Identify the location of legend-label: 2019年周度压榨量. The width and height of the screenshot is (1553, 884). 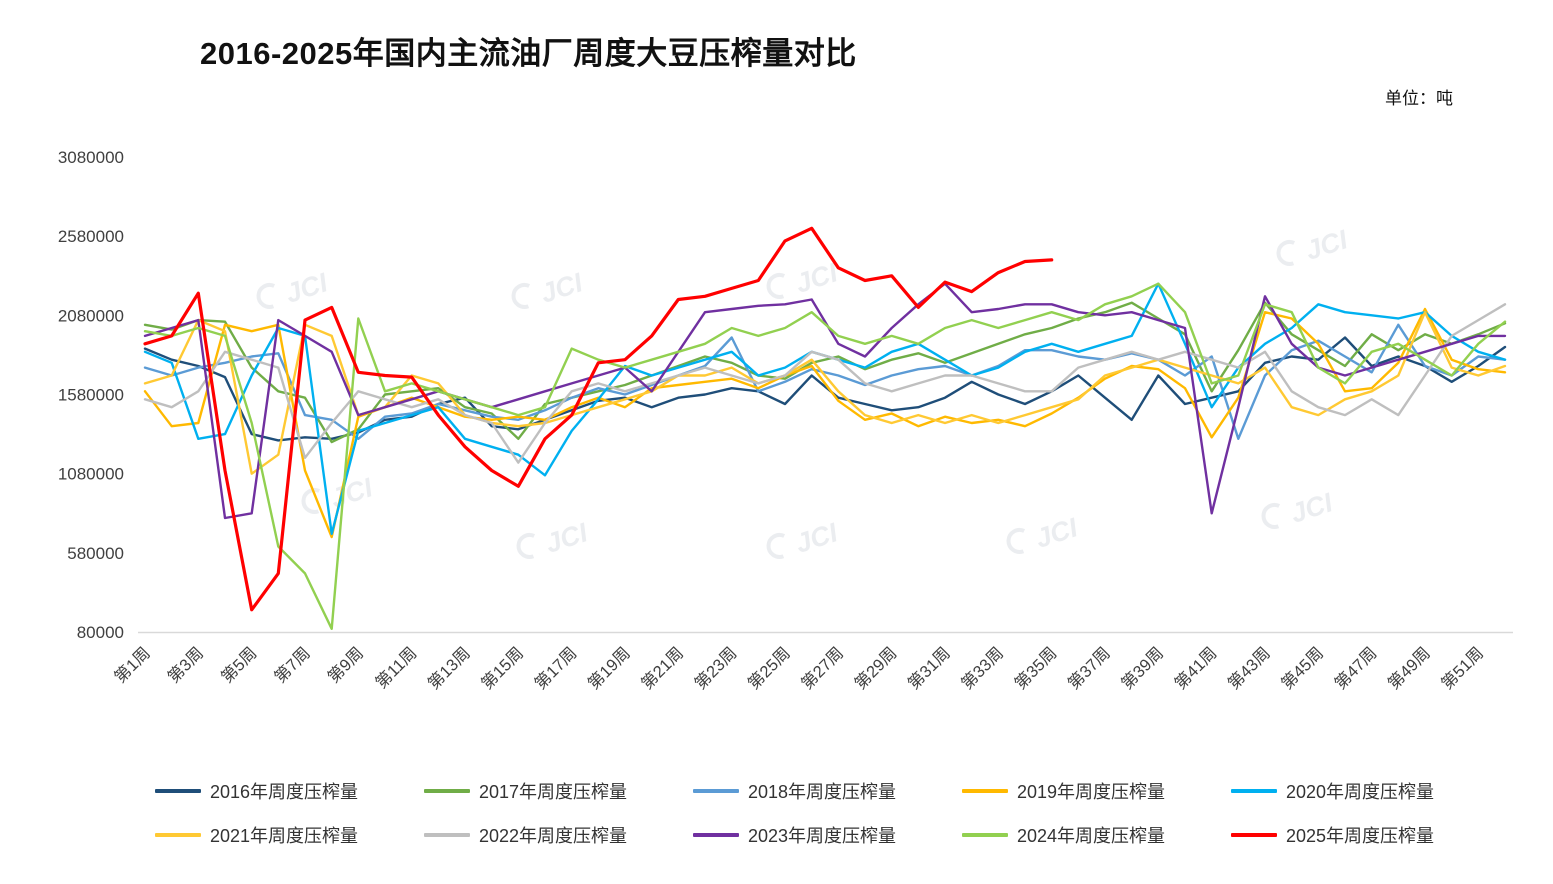
(1091, 792).